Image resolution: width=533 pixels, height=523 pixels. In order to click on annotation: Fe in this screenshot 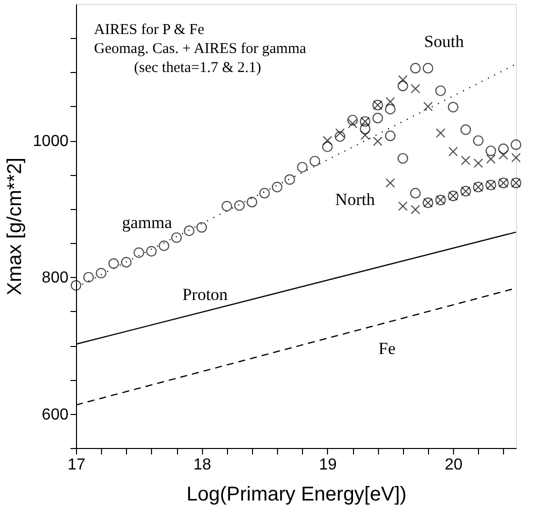, I will do `click(387, 348)`.